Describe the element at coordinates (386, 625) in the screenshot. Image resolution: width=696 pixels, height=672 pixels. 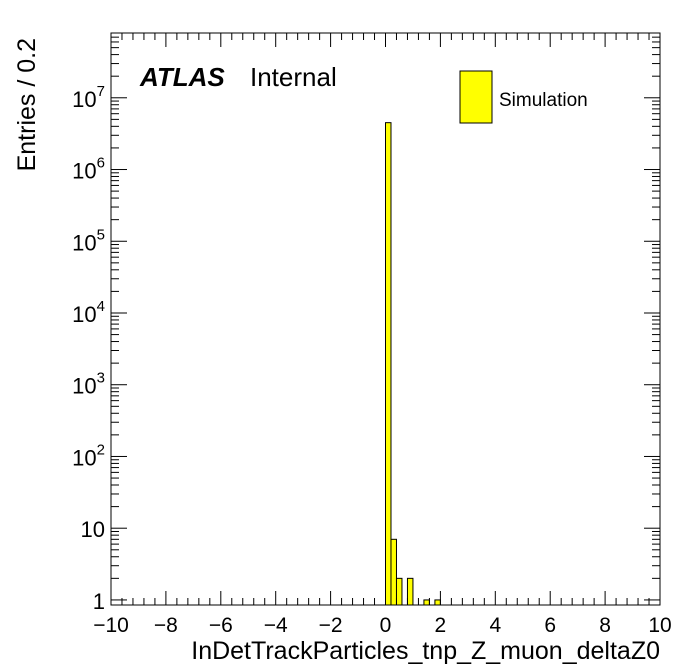
I see `x-tick-label: 0` at that location.